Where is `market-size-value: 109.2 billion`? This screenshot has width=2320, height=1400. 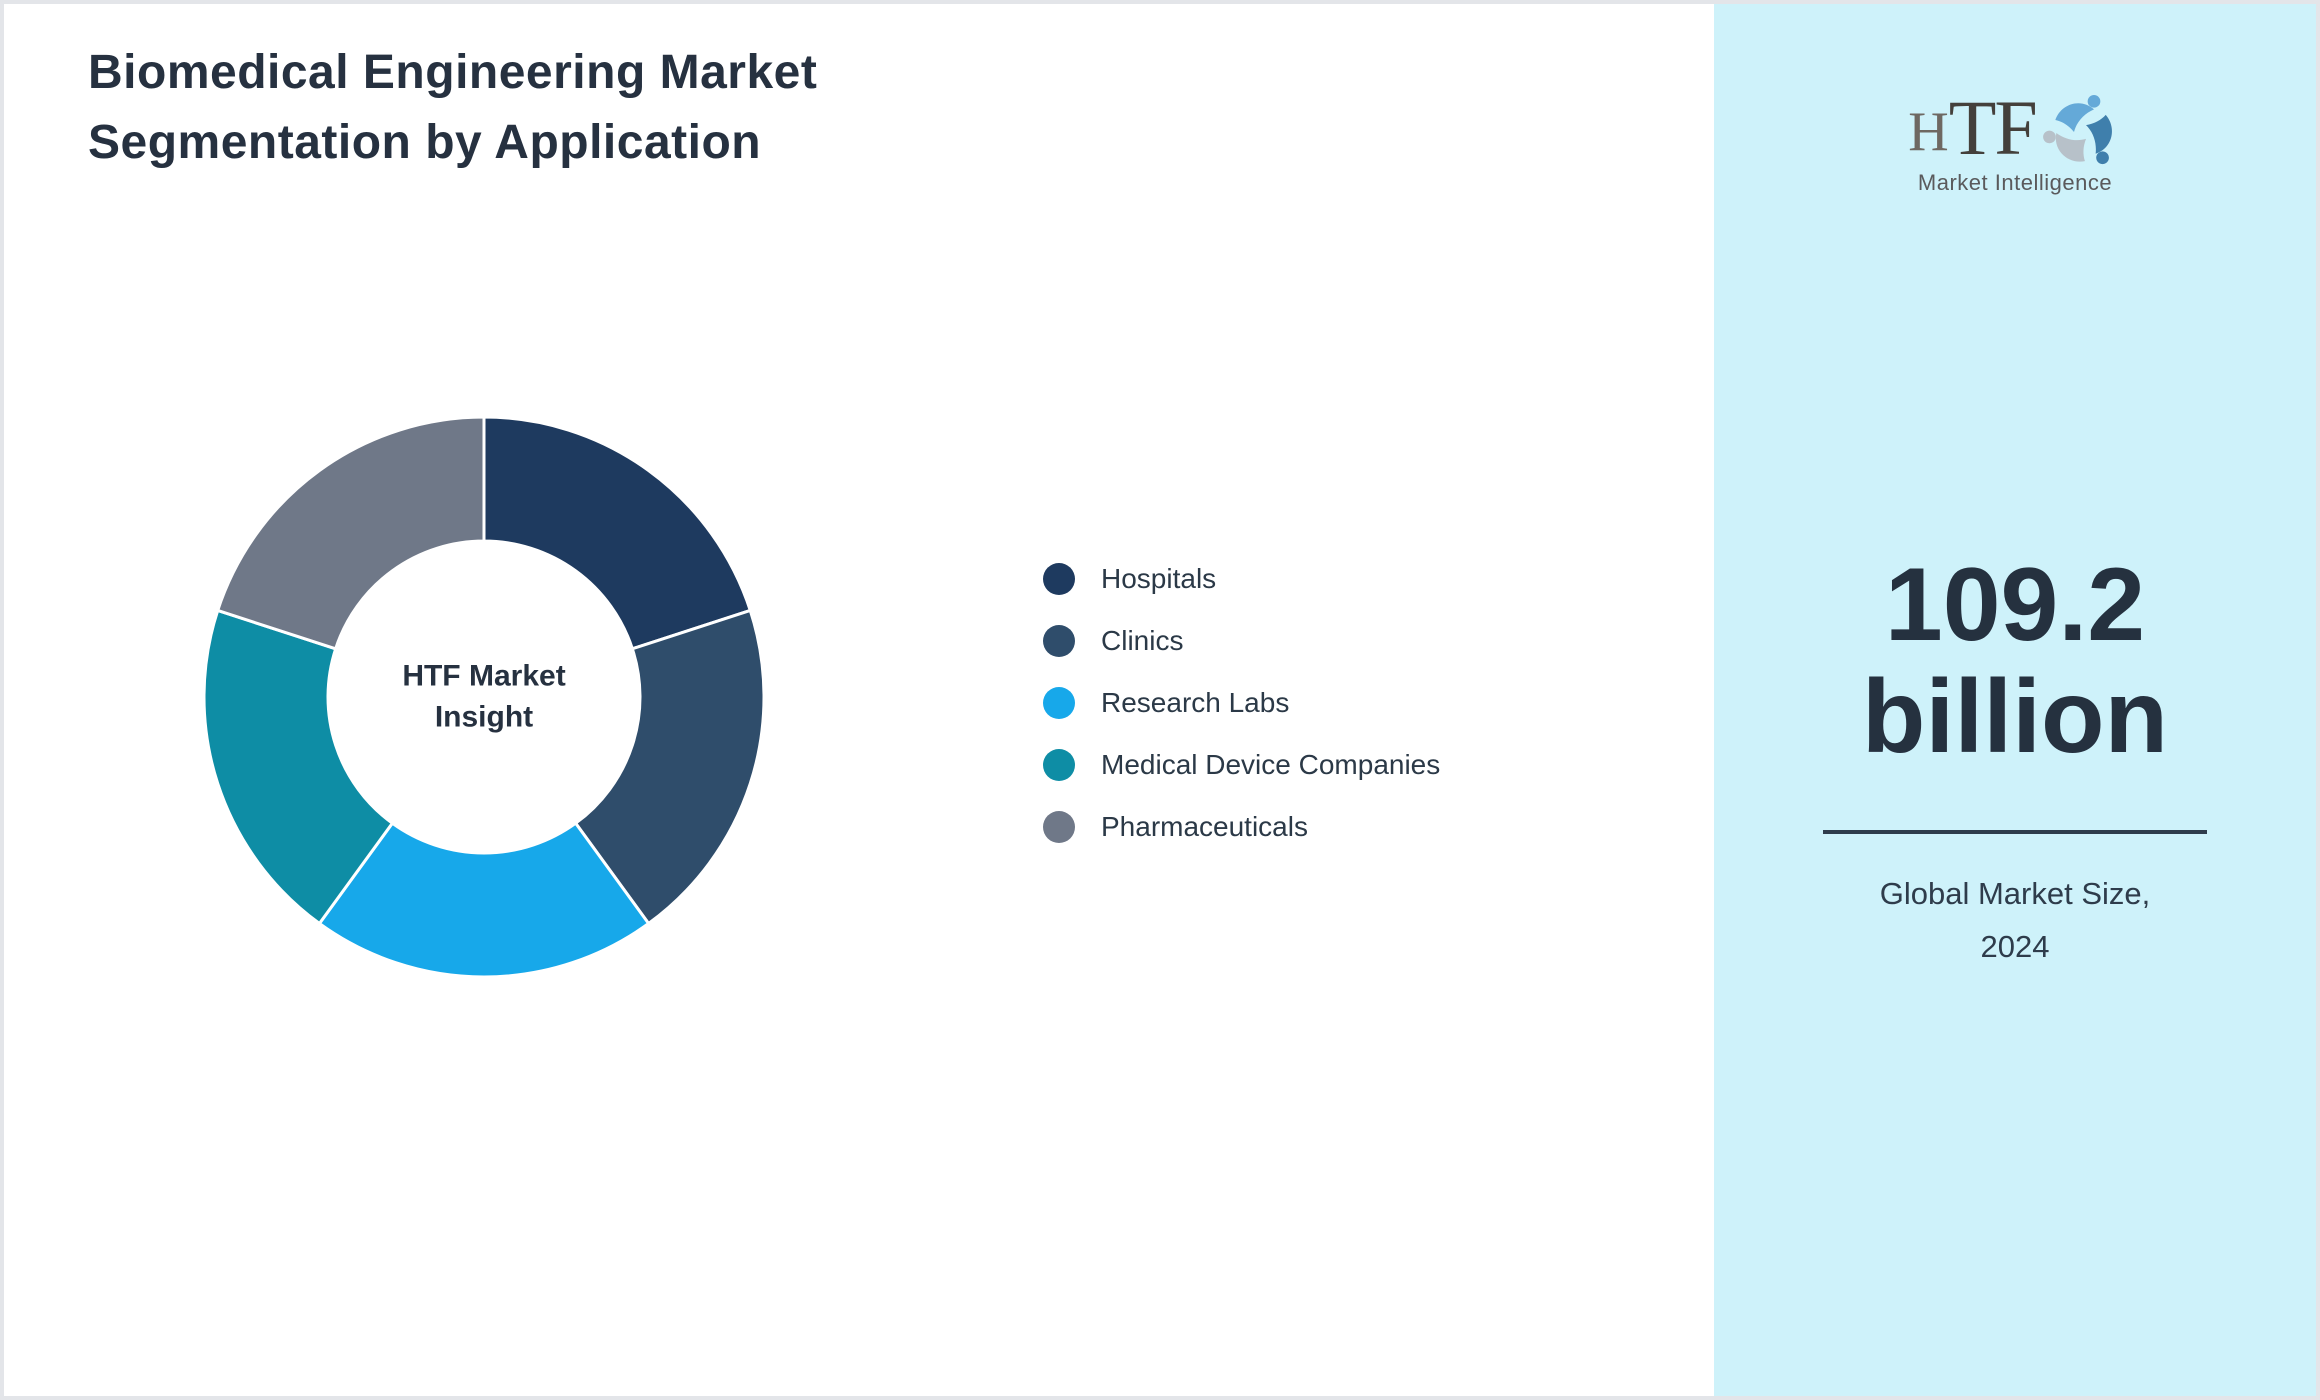
market-size-value: 109.2 billion is located at coordinates (2015, 661).